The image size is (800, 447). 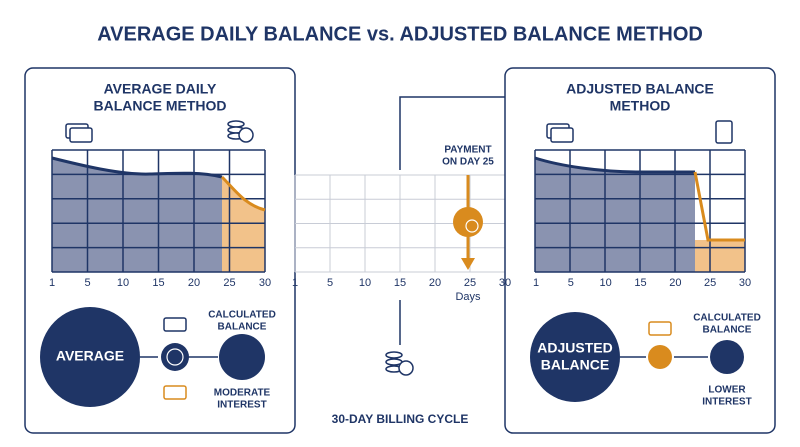 I want to click on circle-label: ADJUSTED, so click(x=574, y=348).